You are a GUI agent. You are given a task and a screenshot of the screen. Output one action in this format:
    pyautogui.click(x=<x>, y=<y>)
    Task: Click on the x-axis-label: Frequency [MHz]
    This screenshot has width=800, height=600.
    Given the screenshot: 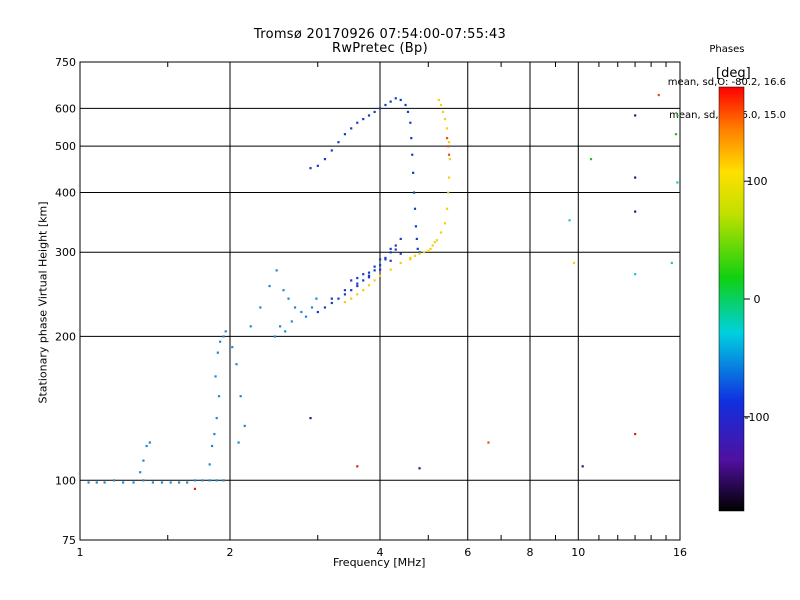 What is the action you would take?
    pyautogui.click(x=379, y=562)
    